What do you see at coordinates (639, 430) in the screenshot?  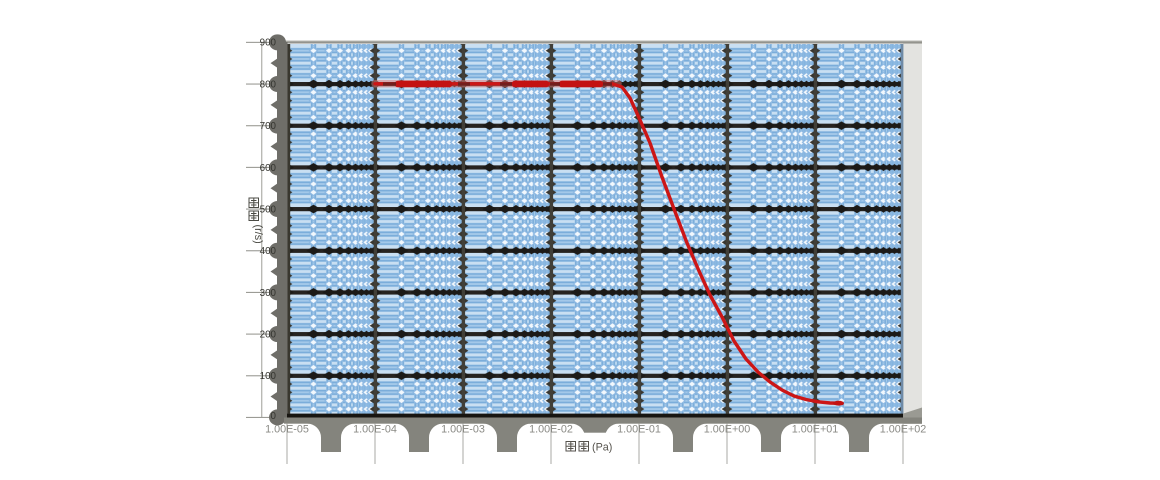 I see `svg-text: 1.00E-01` at bounding box center [639, 430].